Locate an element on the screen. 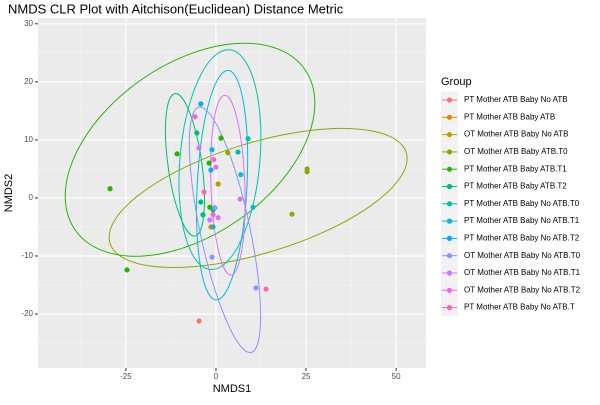 This screenshot has width=600, height=405. x-tick-label: 25 is located at coordinates (306, 376).